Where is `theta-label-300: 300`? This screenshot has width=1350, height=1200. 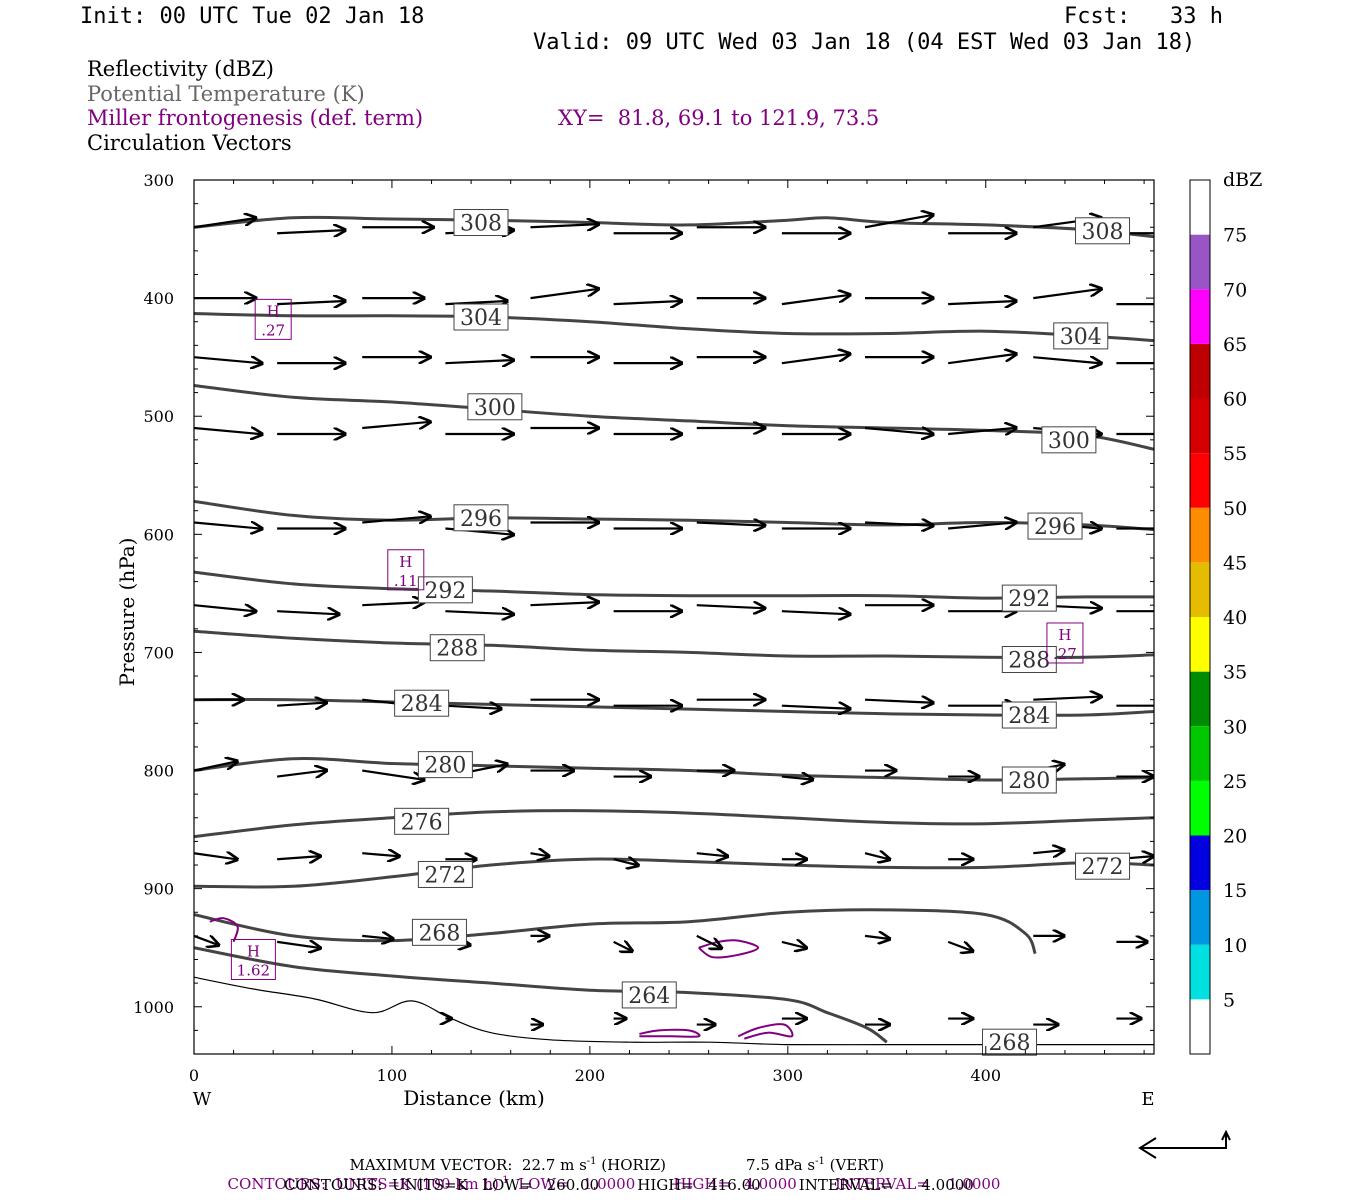
theta-label-300: 300 is located at coordinates (1069, 440).